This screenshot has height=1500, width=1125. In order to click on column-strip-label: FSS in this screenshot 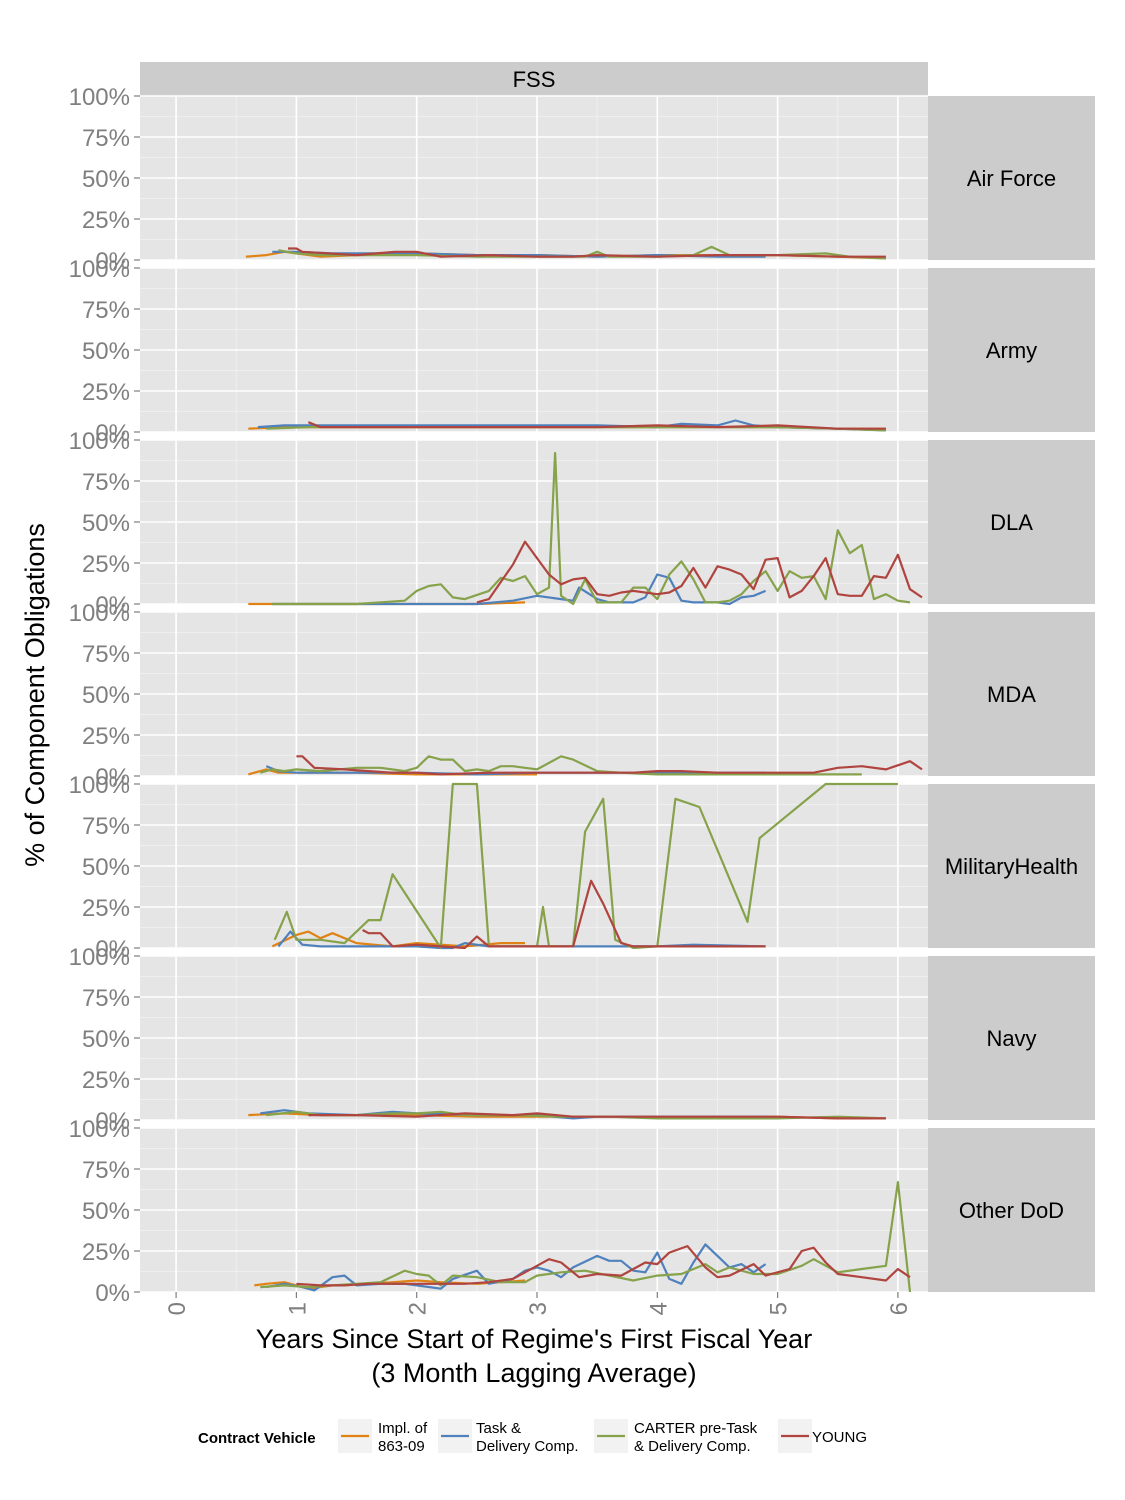, I will do `click(534, 79)`.